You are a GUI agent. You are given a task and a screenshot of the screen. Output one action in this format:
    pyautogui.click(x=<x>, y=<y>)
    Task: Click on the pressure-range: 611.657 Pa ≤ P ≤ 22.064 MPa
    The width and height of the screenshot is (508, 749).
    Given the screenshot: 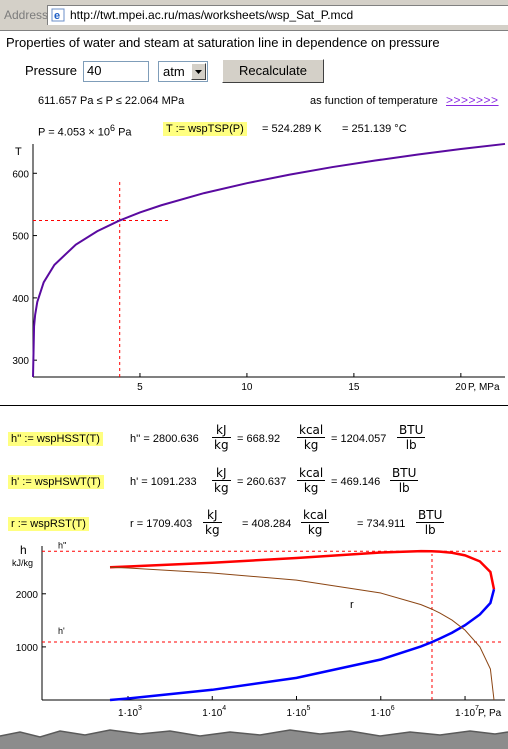 What is the action you would take?
    pyautogui.click(x=111, y=101)
    